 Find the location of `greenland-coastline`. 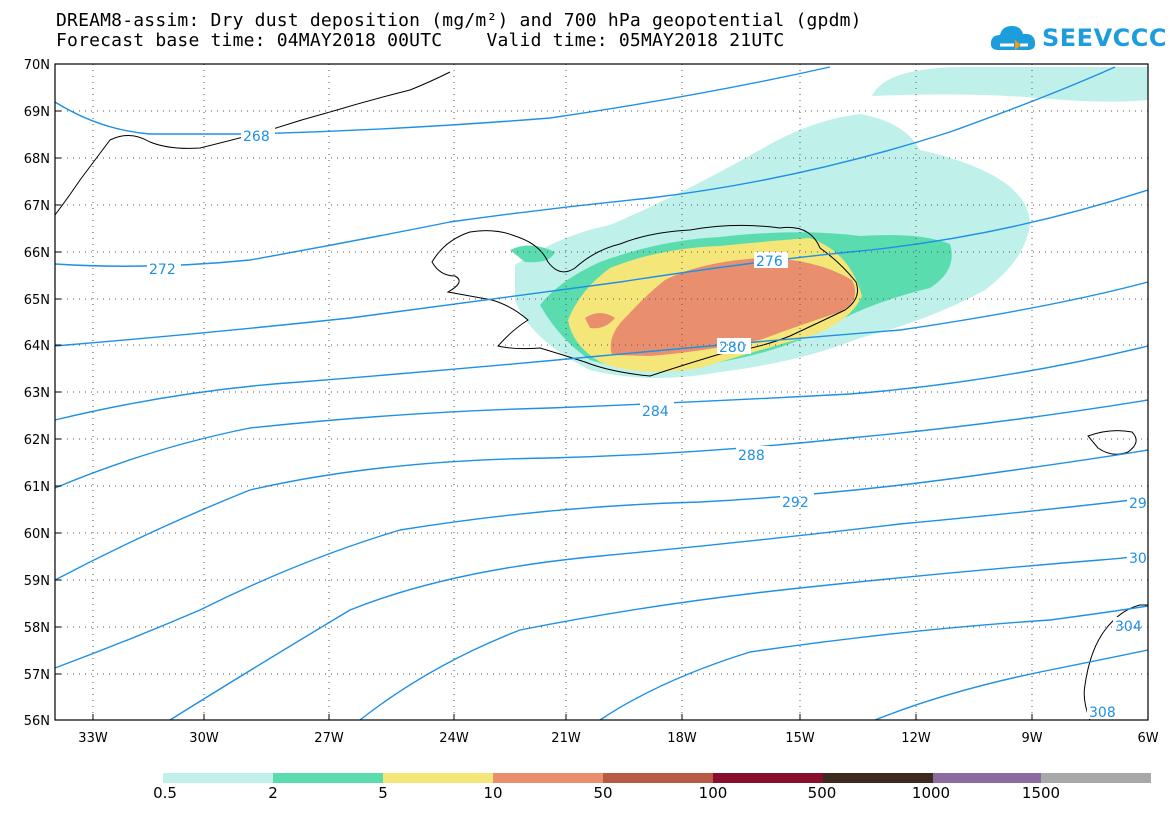

greenland-coastline is located at coordinates (252, 143).